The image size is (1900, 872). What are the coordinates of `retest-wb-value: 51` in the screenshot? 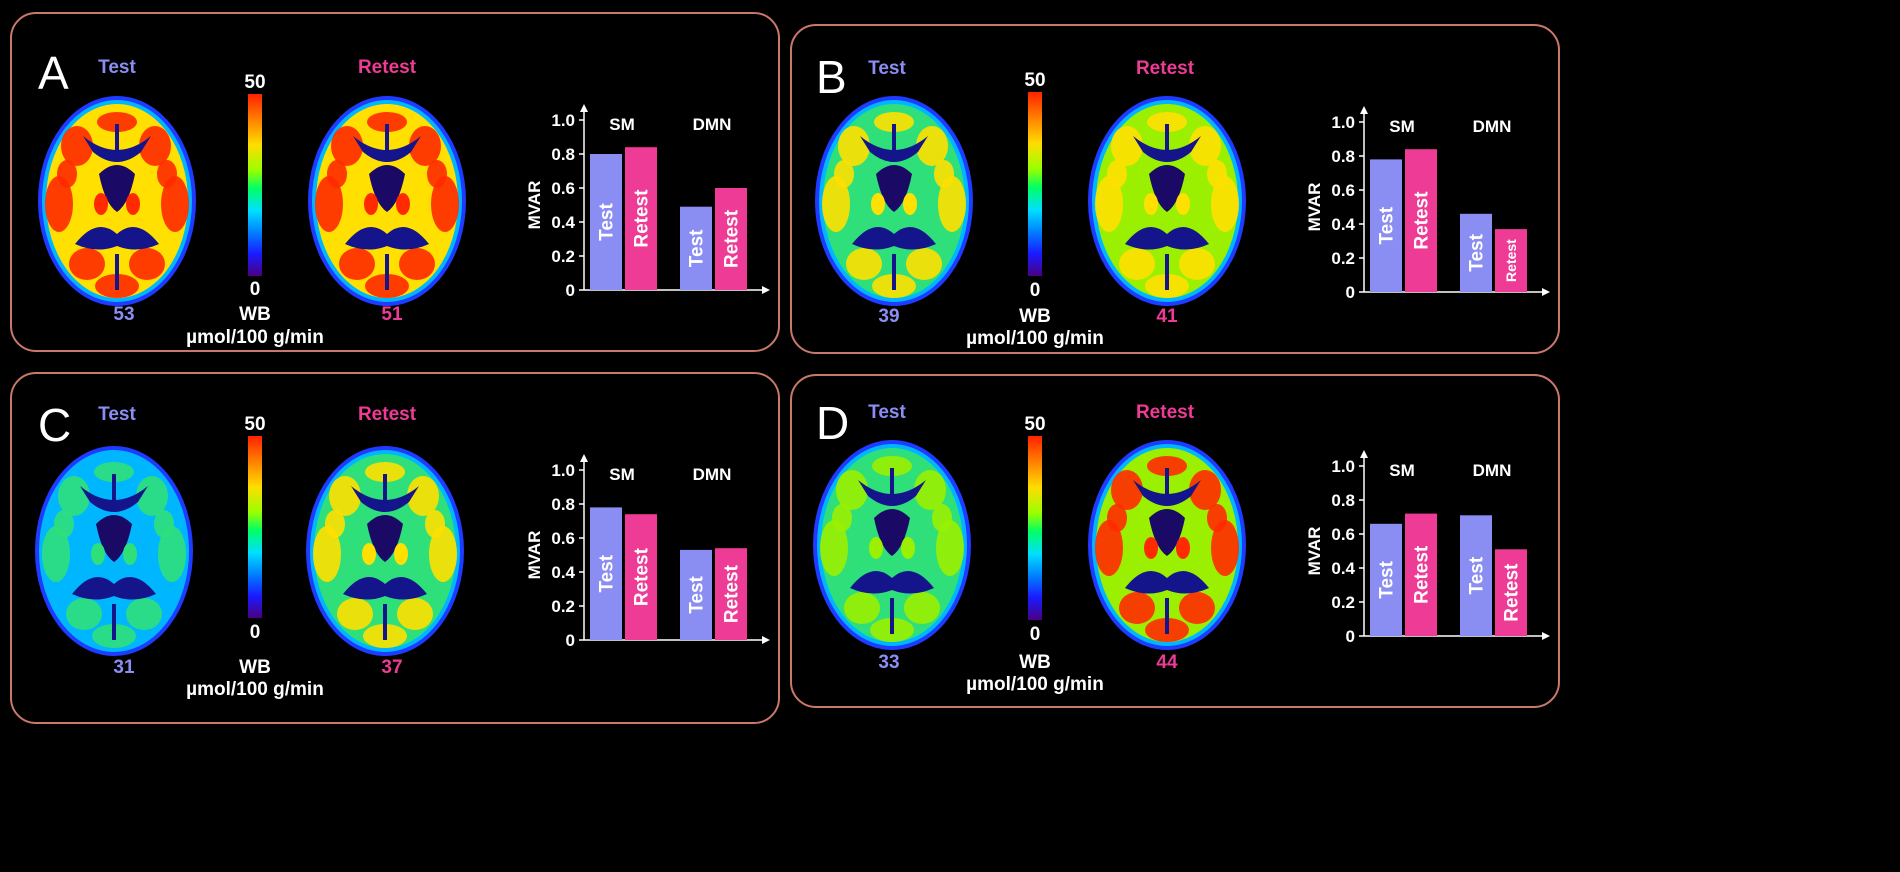 It's located at (392, 314).